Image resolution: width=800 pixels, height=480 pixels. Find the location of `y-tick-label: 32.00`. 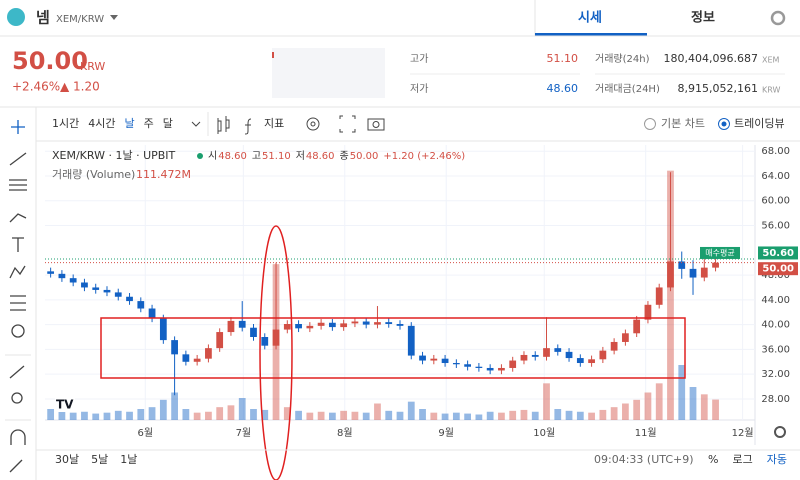

y-tick-label: 32.00 is located at coordinates (775, 374).